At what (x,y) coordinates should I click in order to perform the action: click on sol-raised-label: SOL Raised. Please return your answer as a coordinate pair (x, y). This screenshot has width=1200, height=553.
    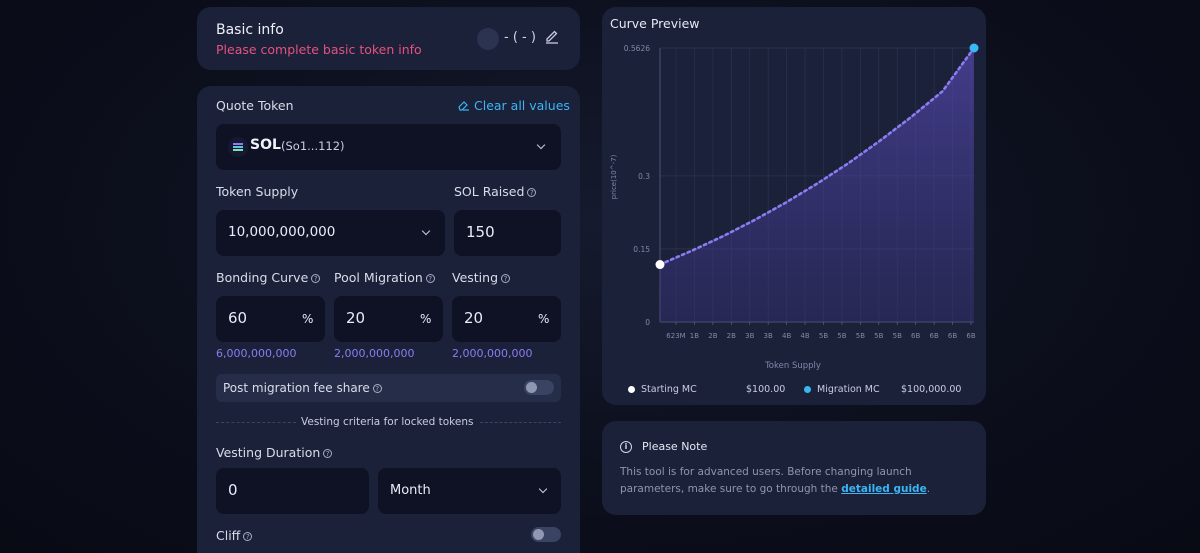
    Looking at the image, I should click on (489, 191).